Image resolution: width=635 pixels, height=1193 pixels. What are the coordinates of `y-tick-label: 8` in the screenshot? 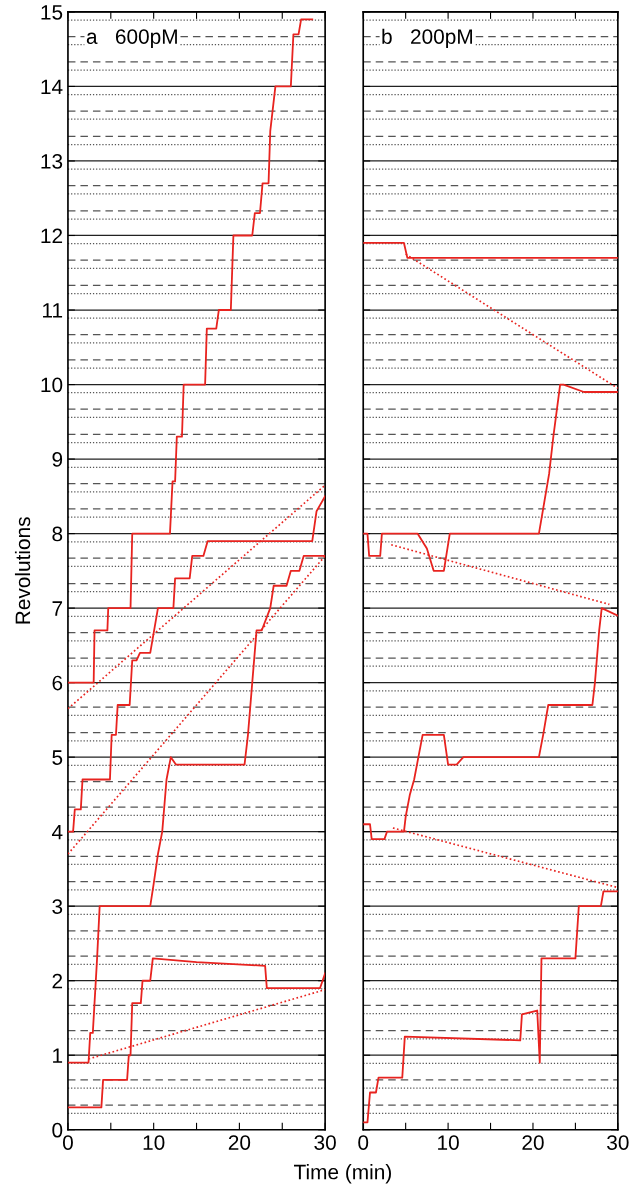 It's located at (57, 534).